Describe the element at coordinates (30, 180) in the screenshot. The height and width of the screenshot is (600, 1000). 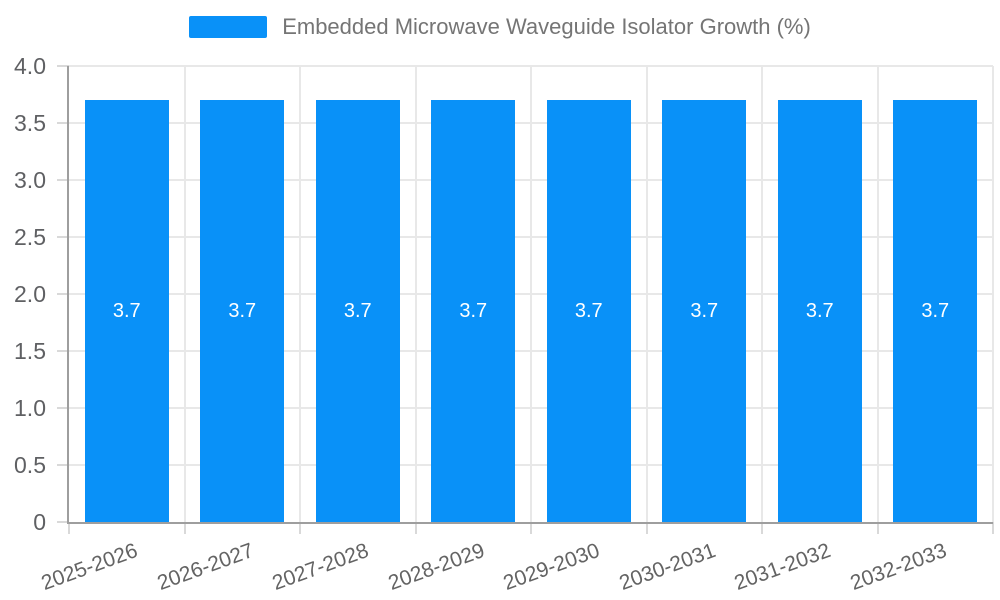
I see `y-axis-tick-label: 3.0` at that location.